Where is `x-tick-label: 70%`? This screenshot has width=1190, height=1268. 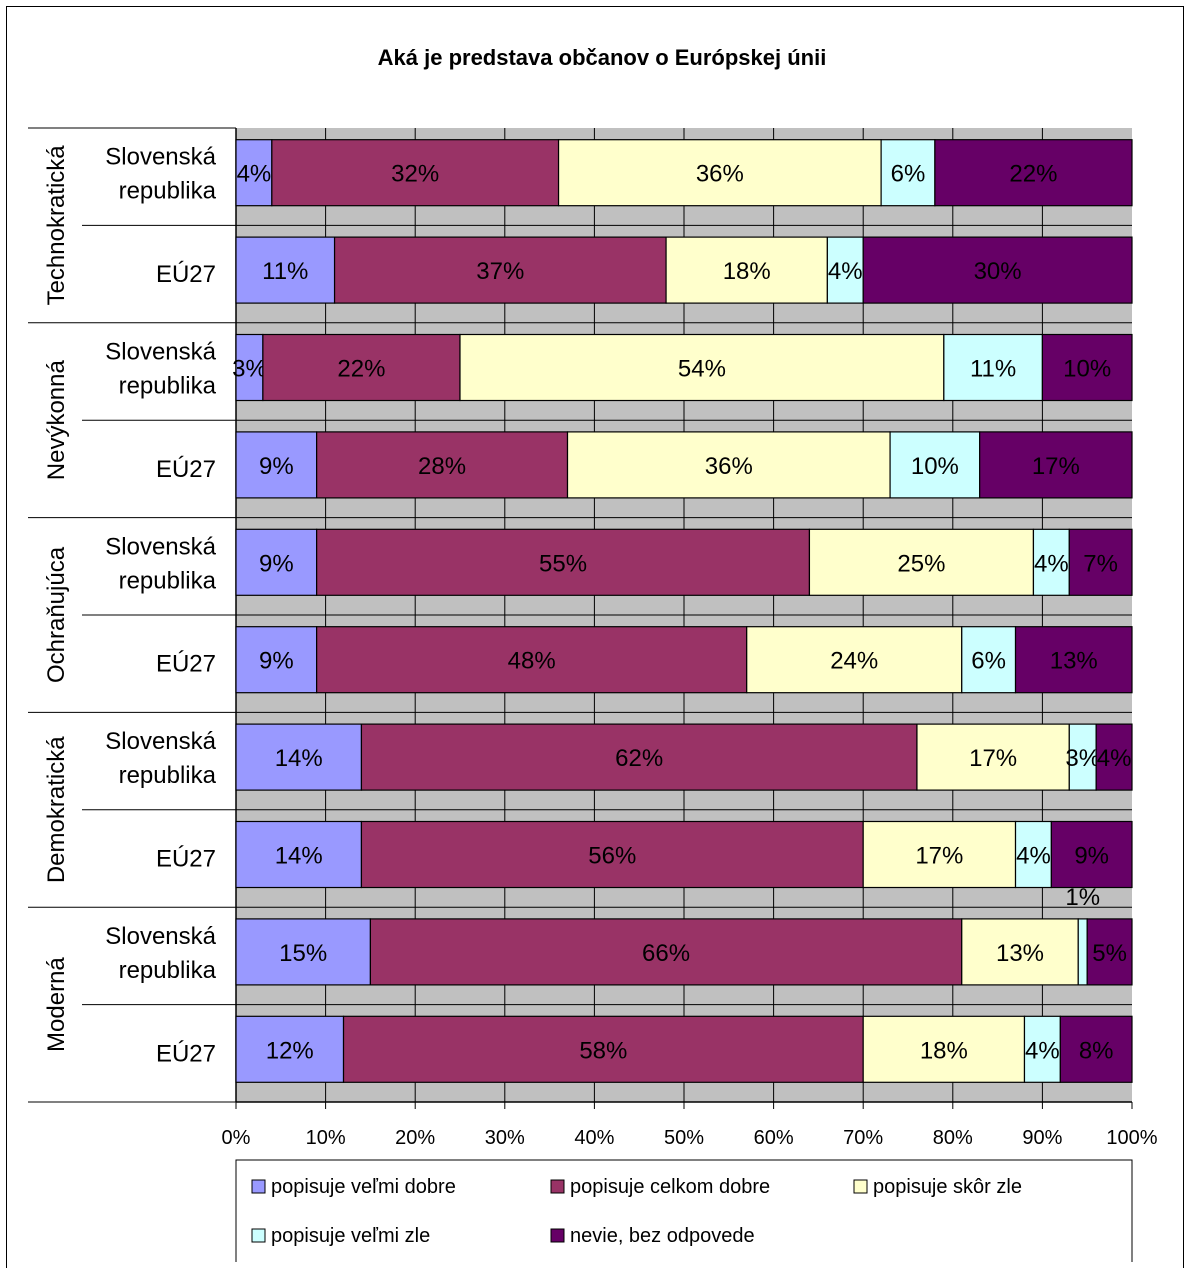
x-tick-label: 70% is located at coordinates (863, 1138).